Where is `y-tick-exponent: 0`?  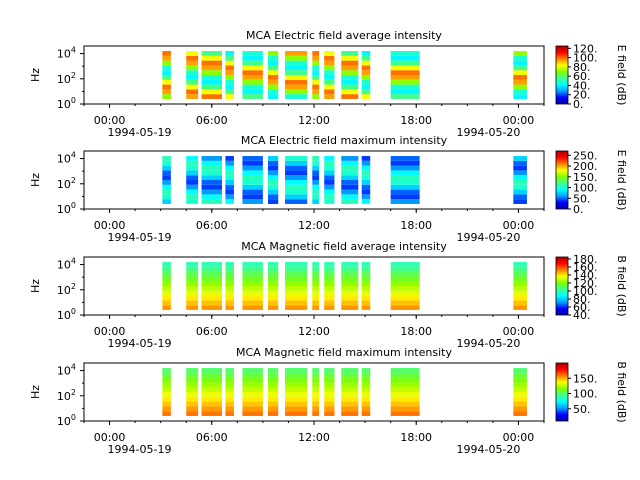
y-tick-exponent: 0 is located at coordinates (73, 100).